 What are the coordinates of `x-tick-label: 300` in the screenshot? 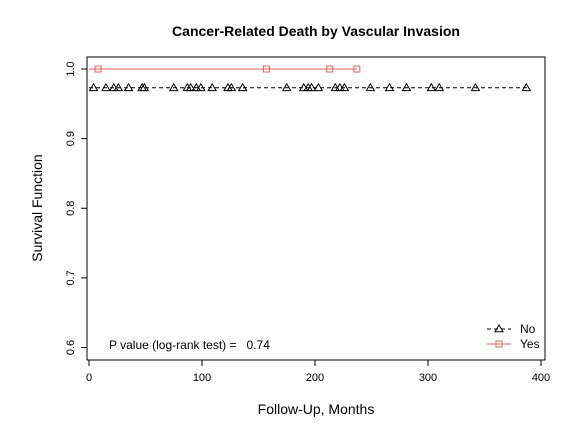 It's located at (428, 378).